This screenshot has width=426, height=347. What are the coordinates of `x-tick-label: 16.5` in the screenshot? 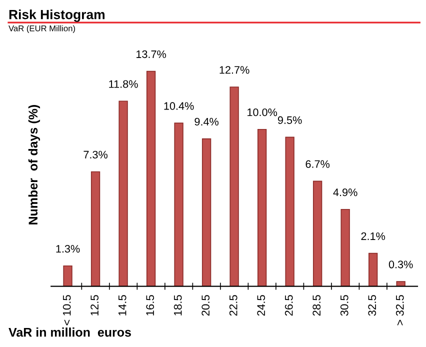 It's located at (150, 305).